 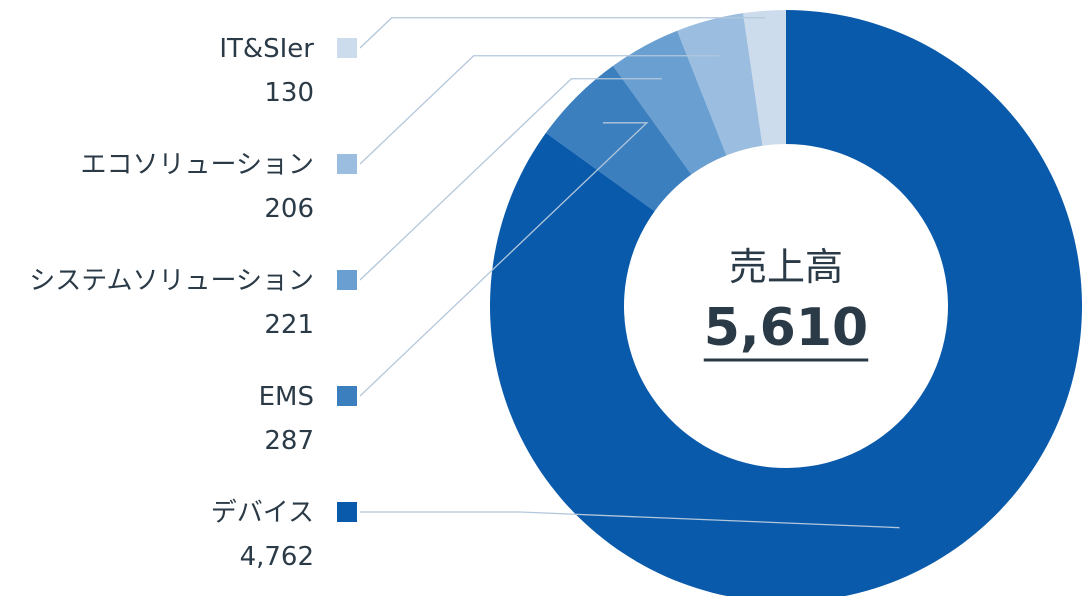 I want to click on legend-label-segment-3: システムソリューション, so click(x=171, y=281).